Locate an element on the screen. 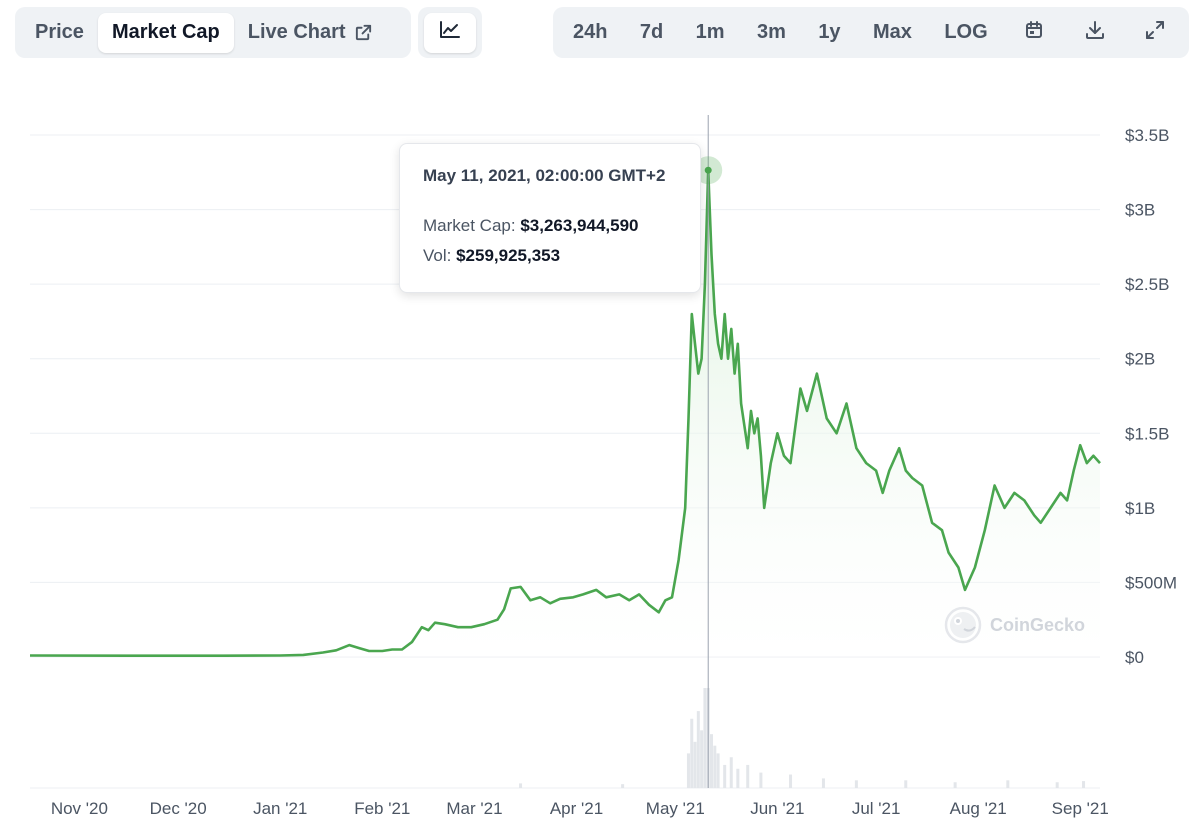 The width and height of the screenshot is (1200, 834). calendar-button is located at coordinates (1034, 33).